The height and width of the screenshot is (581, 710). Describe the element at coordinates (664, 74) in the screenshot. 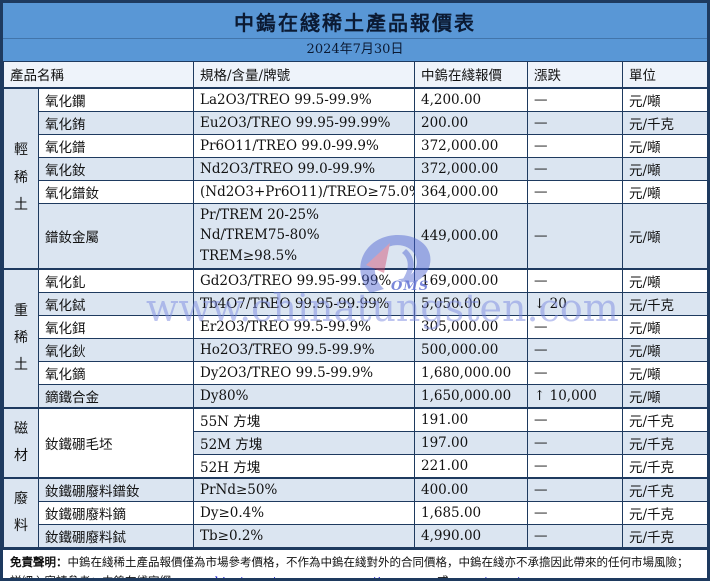

I see `column-header-unit: 單位` at that location.